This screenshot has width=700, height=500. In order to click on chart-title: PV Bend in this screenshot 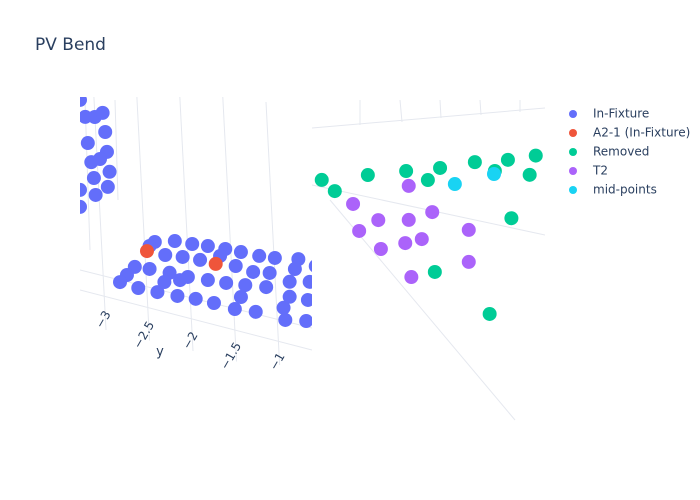, I will do `click(70, 45)`.